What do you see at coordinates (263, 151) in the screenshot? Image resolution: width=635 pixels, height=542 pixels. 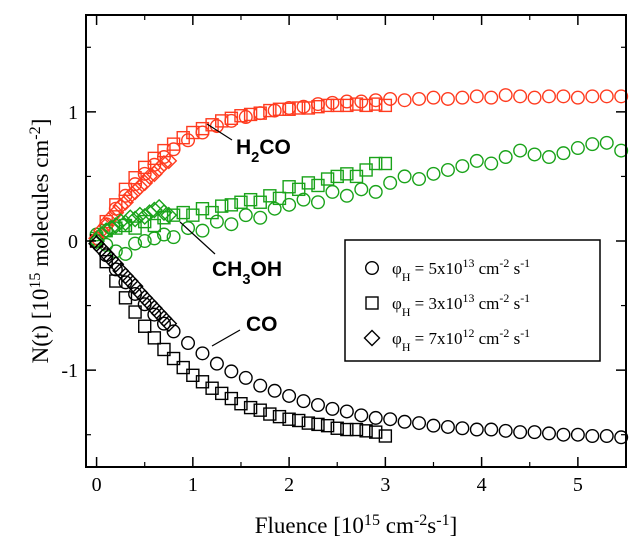 I see `annotation: H2CO` at bounding box center [263, 151].